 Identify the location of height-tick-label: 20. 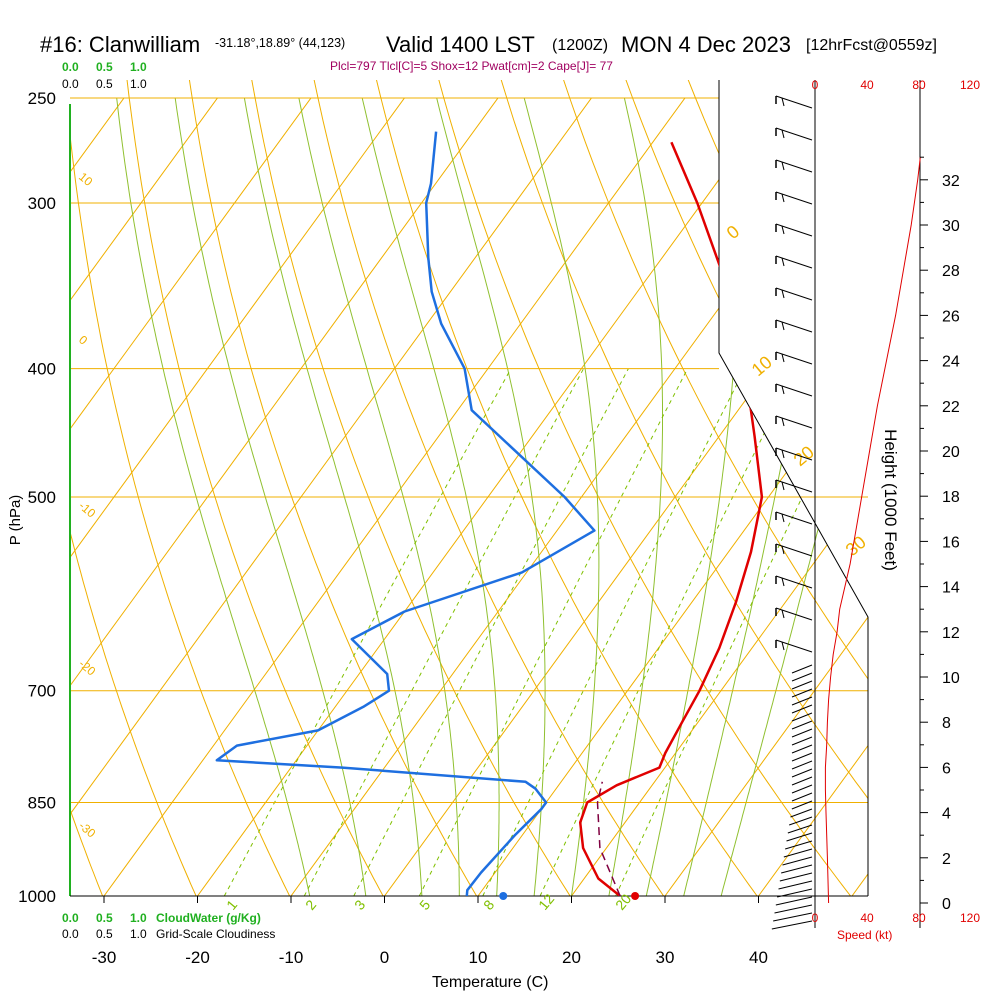
(951, 452).